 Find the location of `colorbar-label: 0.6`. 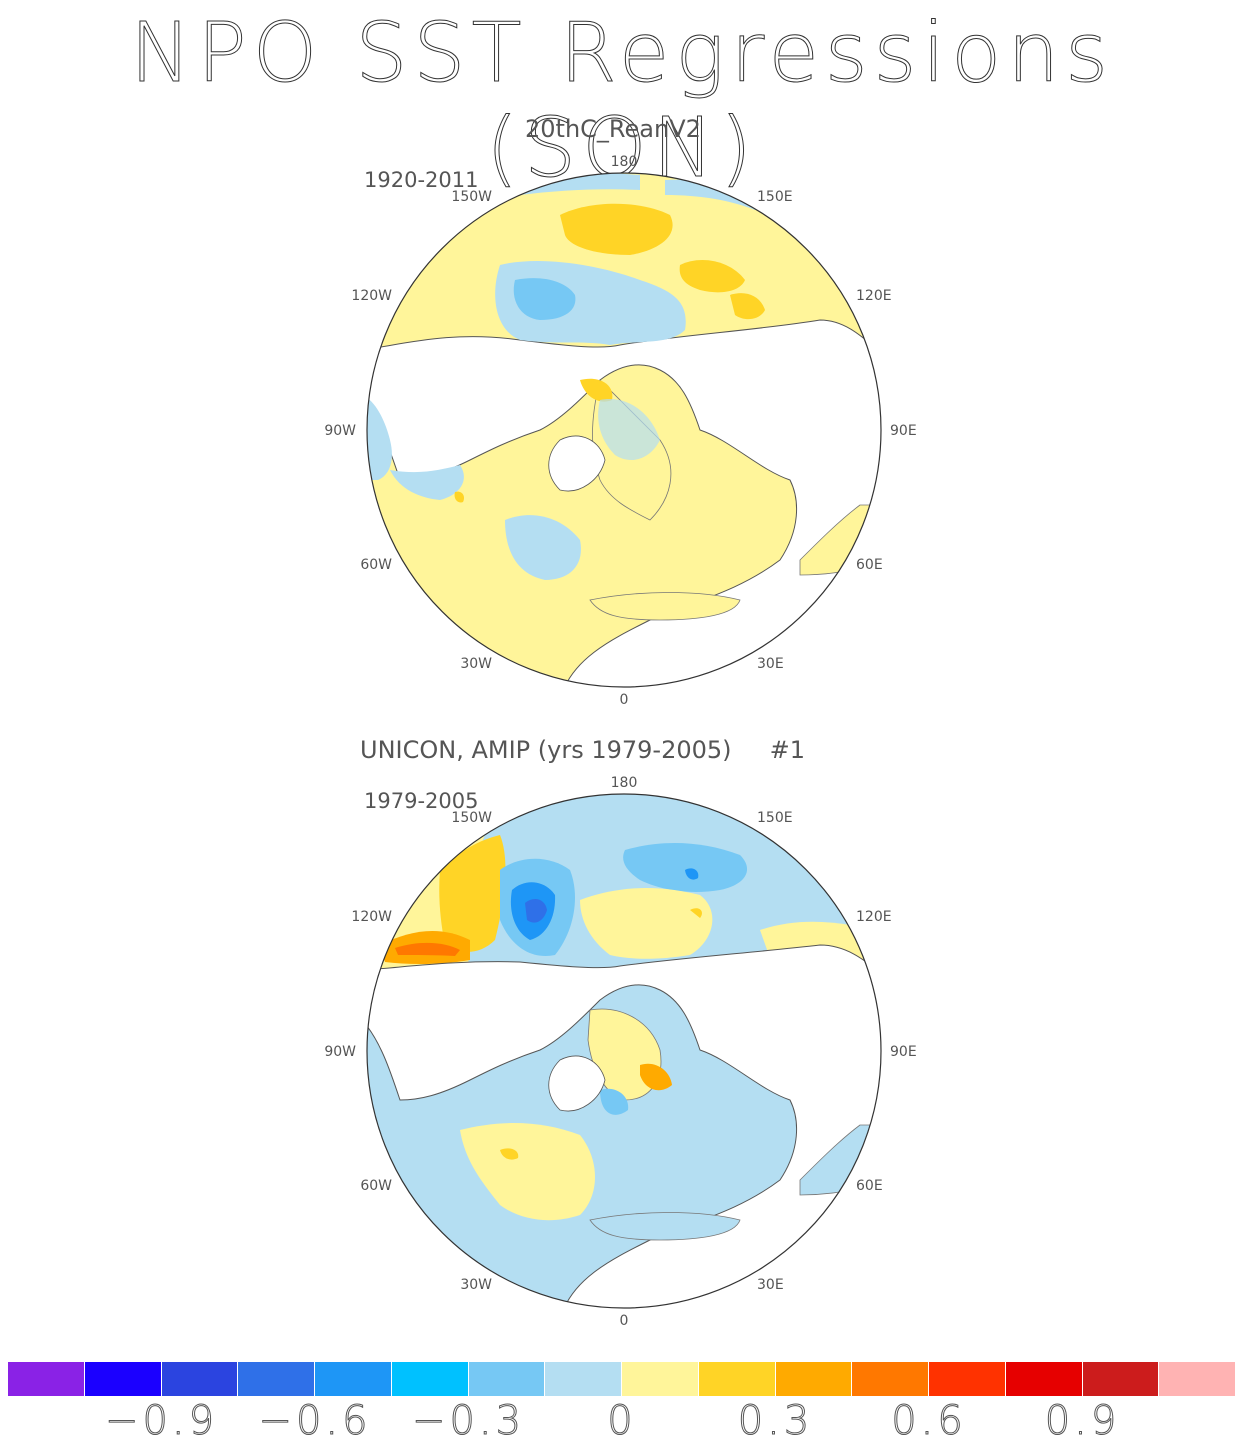

colorbar-label: 0.6 is located at coordinates (929, 1421).